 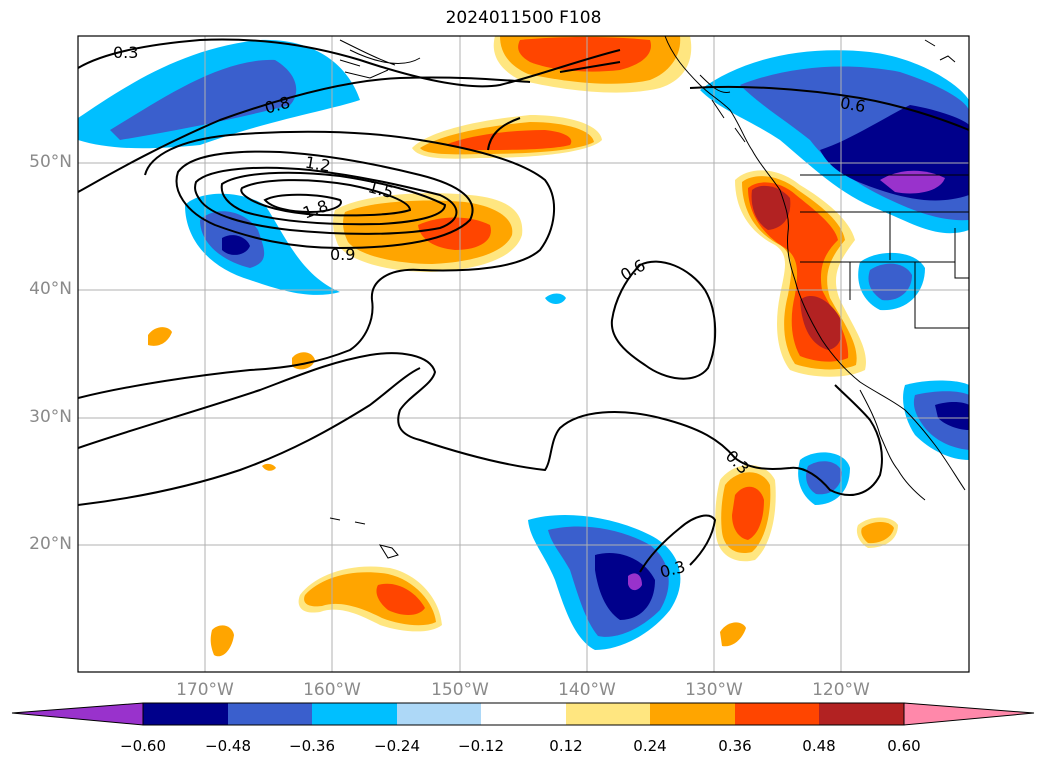 What do you see at coordinates (50, 289) in the screenshot?
I see `lat-label-40n: 40°N` at bounding box center [50, 289].